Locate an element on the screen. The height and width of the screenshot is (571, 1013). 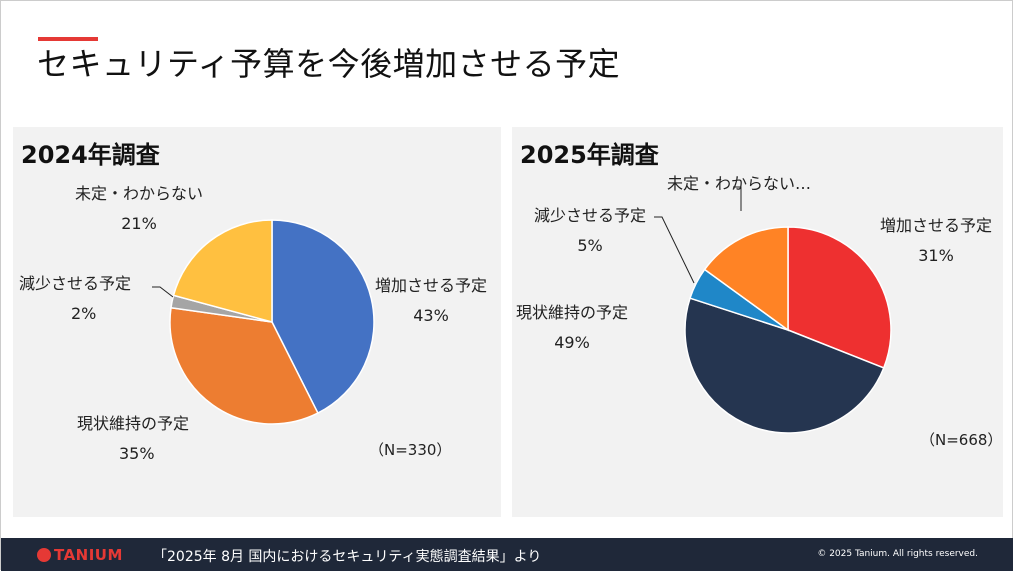
title-accent-bar is located at coordinates (68, 39).